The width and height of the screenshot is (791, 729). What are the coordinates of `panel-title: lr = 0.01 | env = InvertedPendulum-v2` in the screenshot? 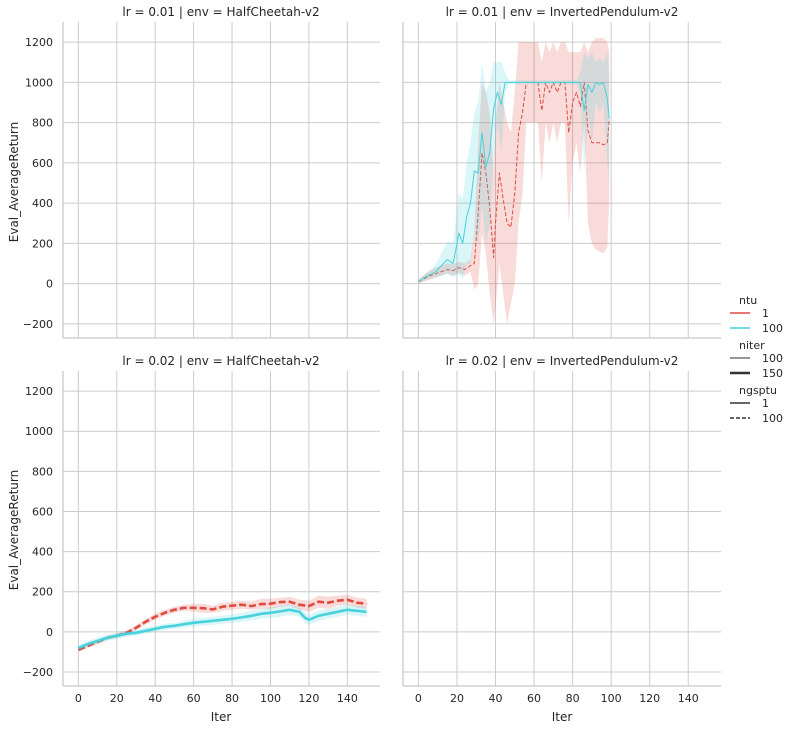 It's located at (562, 12).